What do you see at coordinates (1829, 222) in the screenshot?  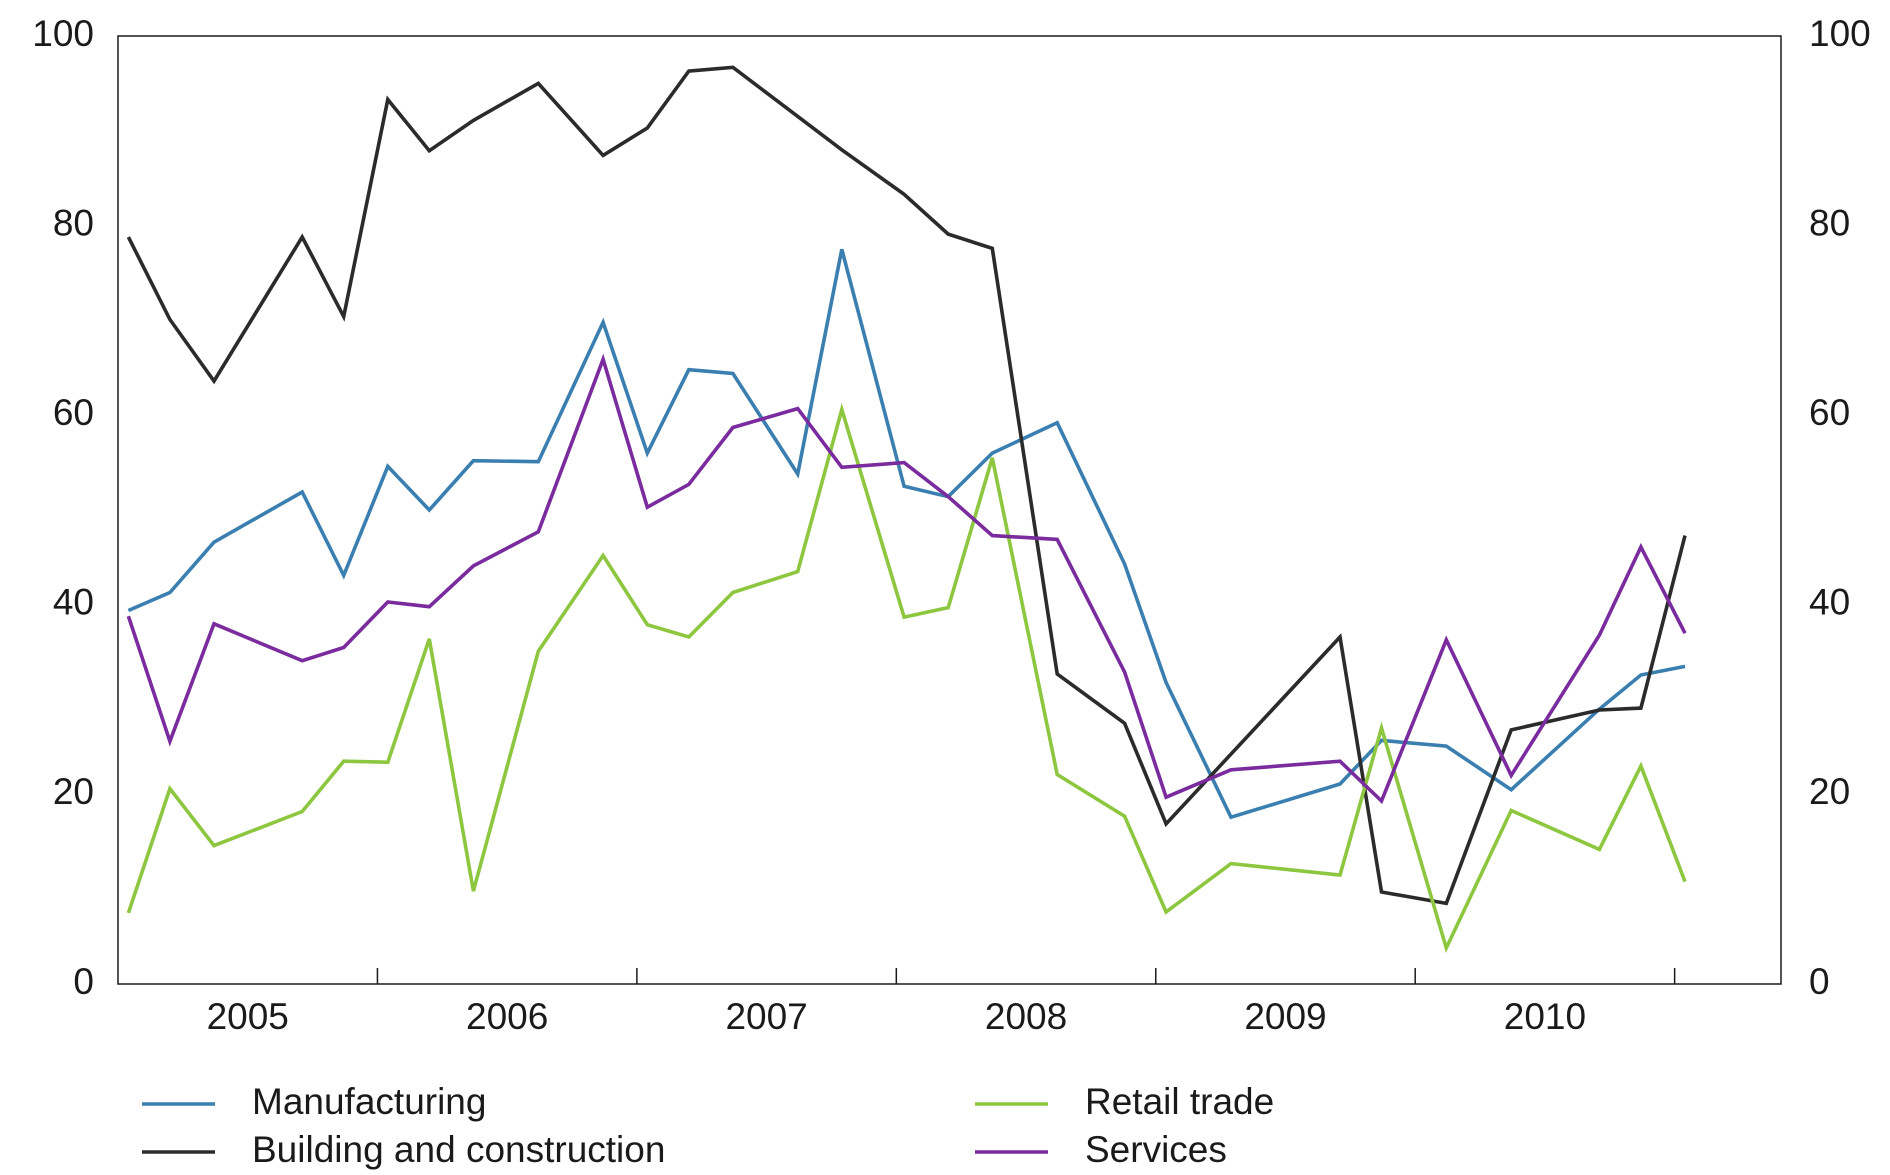 I see `y2-tick-label: 80` at bounding box center [1829, 222].